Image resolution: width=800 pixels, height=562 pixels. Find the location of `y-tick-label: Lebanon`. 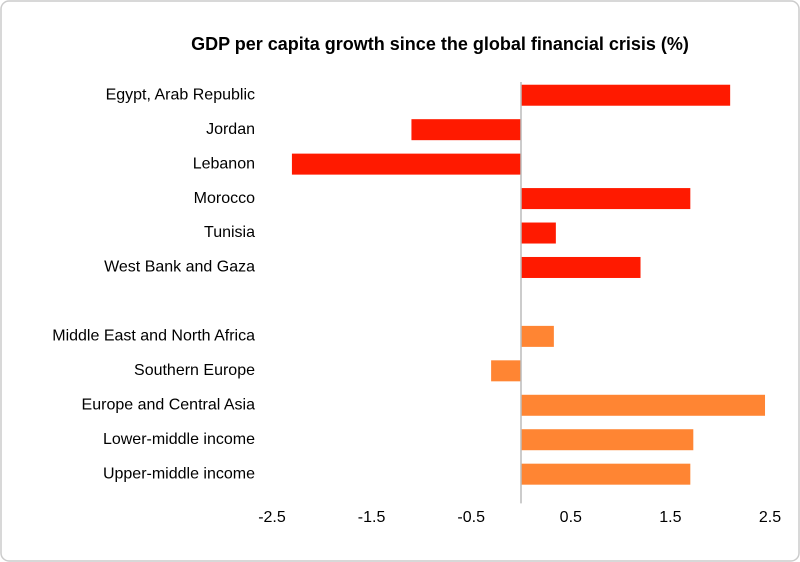

y-tick-label: Lebanon is located at coordinates (224, 163).